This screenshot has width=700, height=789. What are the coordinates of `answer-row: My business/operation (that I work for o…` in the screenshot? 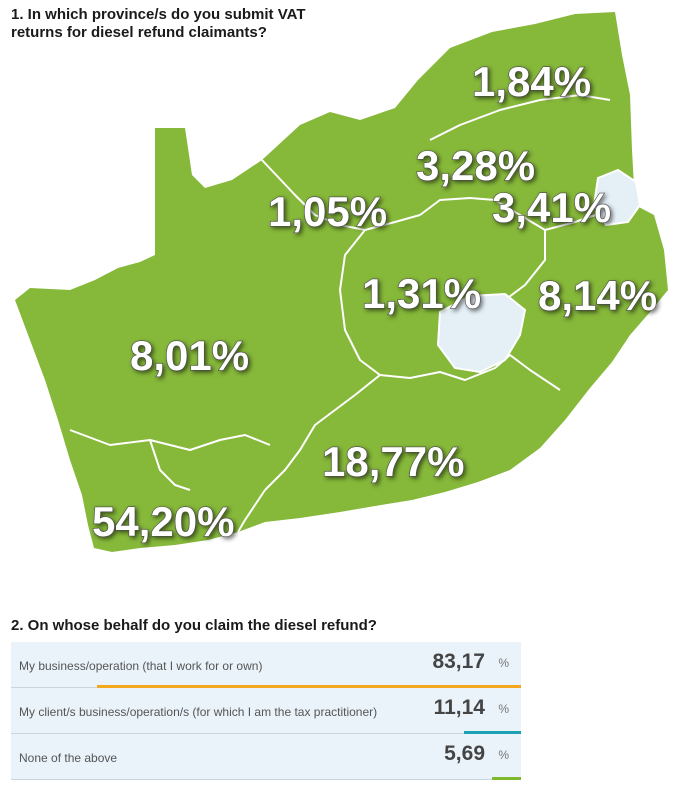 It's located at (266, 665).